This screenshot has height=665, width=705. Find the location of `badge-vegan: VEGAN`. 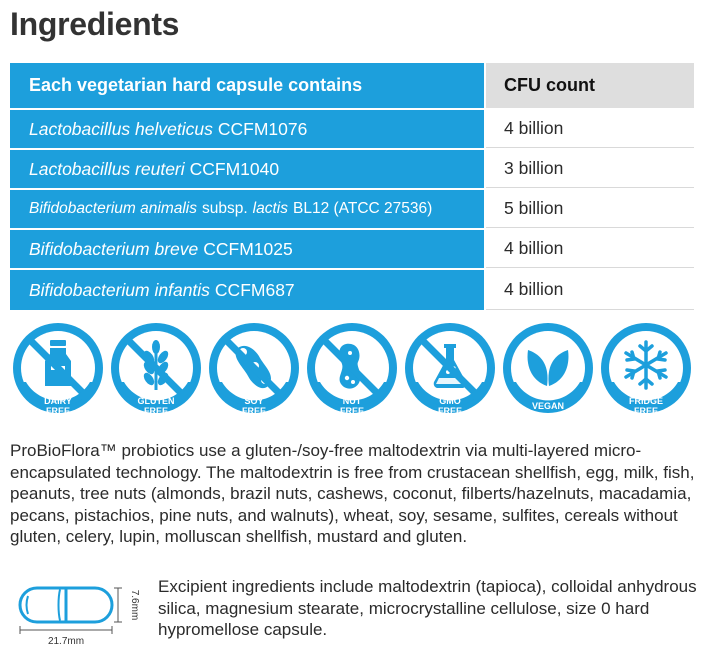

badge-vegan: VEGAN is located at coordinates (548, 368).